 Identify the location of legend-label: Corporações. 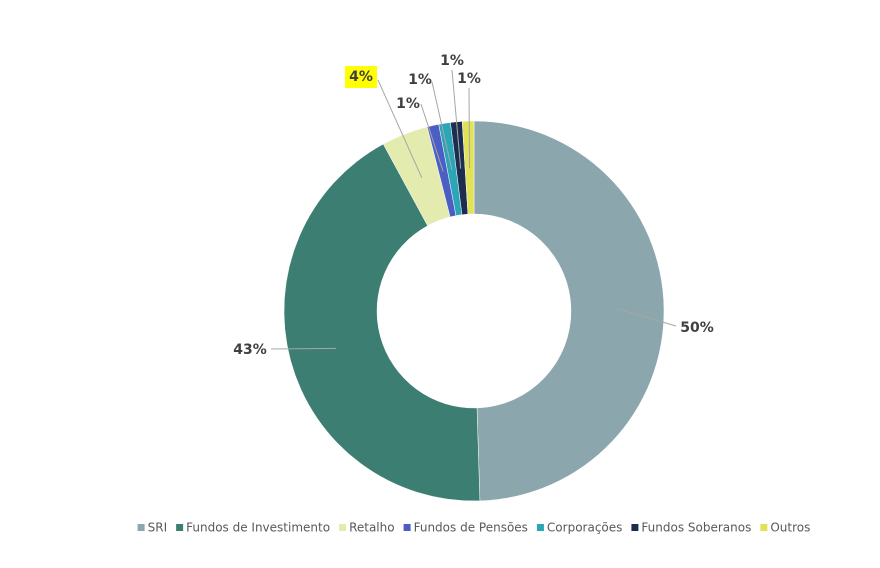
(584, 528).